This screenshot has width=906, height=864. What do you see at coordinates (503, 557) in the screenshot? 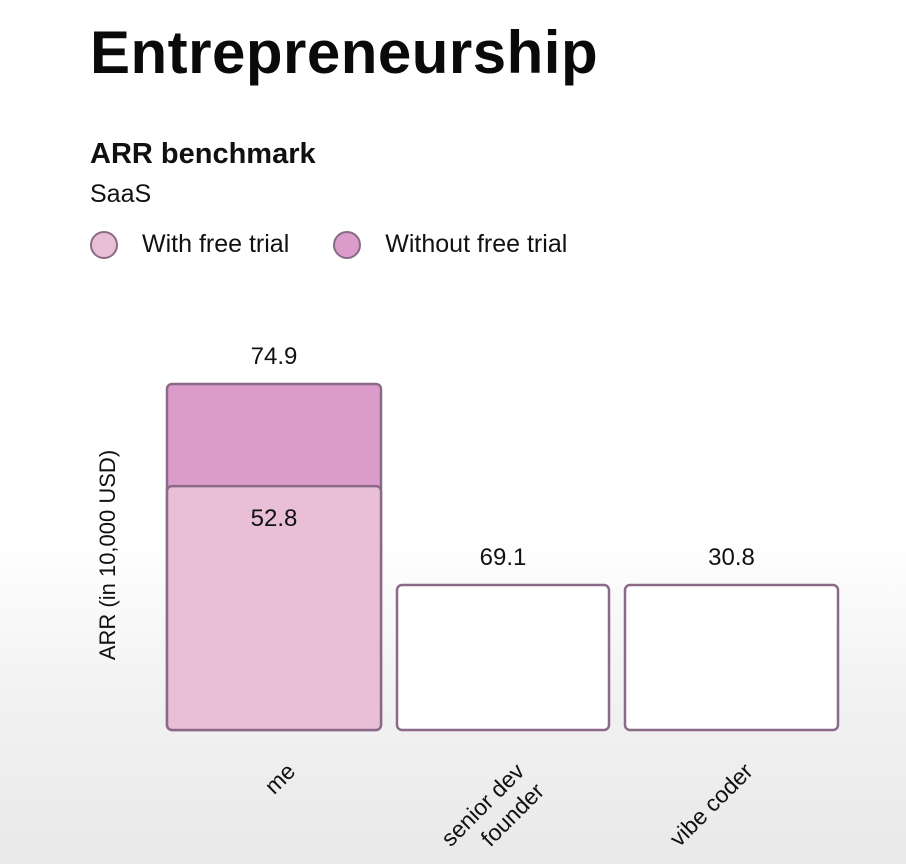
I see `data-label-empty-1: 69.1` at bounding box center [503, 557].